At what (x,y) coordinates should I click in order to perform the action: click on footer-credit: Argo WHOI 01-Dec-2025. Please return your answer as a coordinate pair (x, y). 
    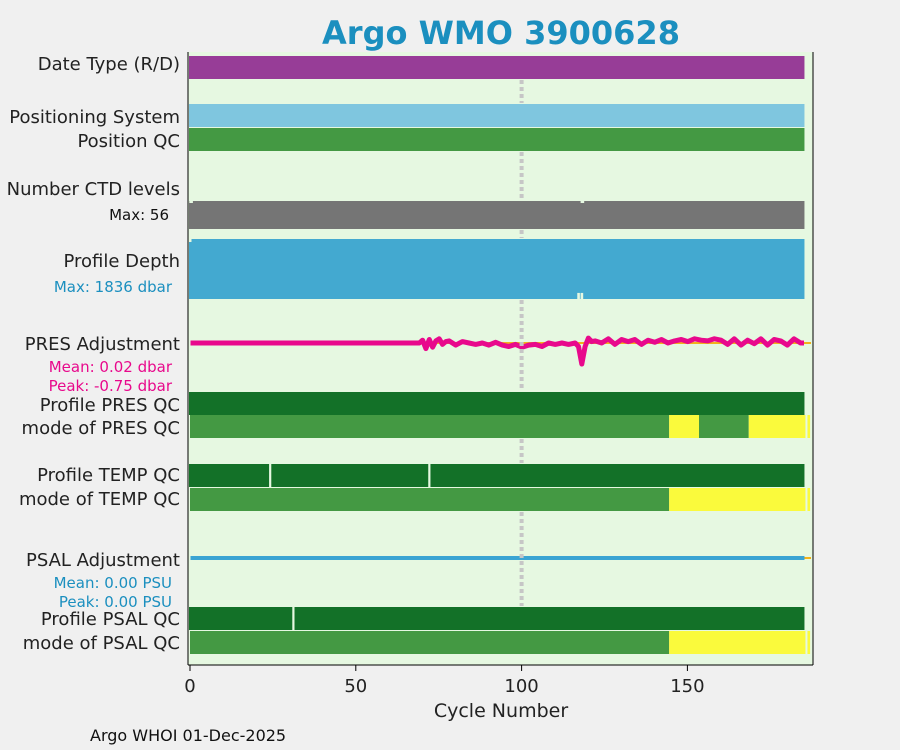
    Looking at the image, I should click on (188, 735).